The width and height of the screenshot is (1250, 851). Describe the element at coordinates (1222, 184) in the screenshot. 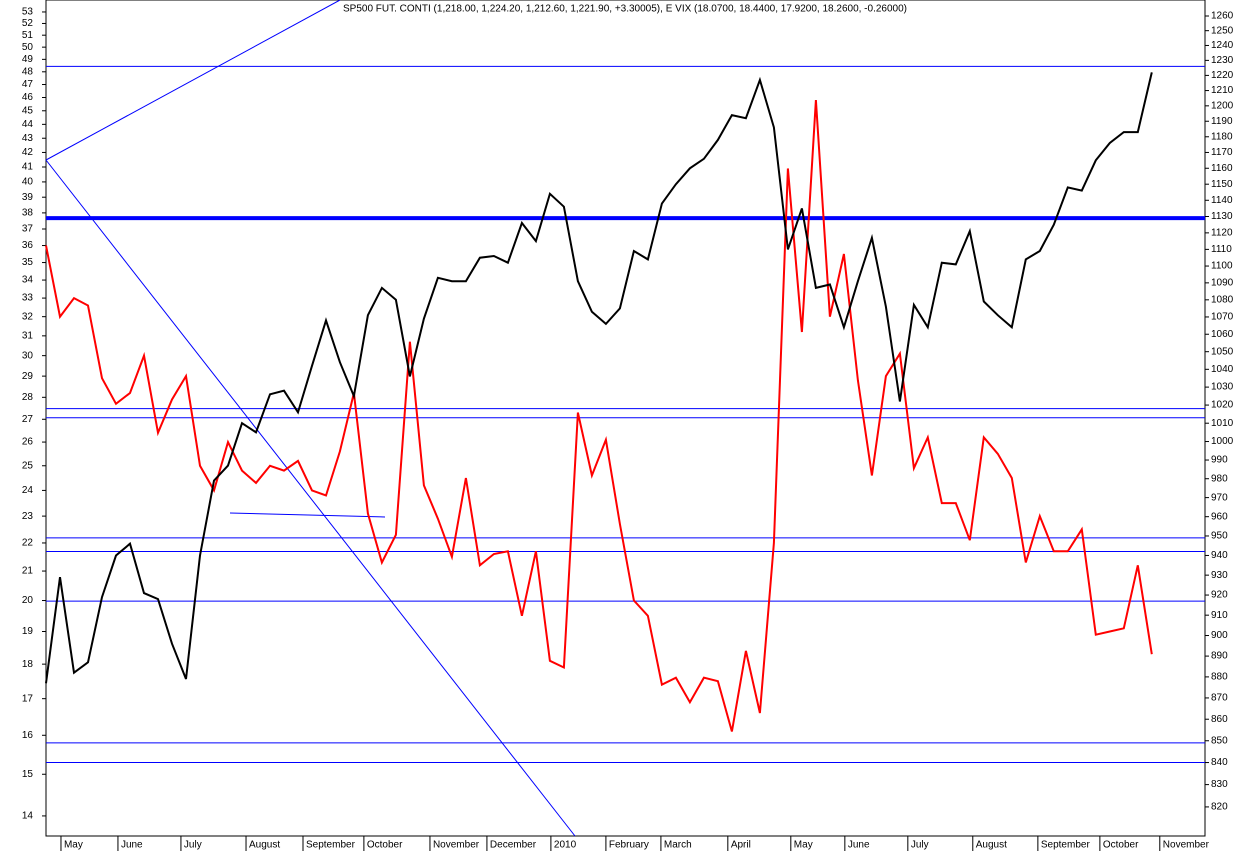

I see `y2-tick-label: 1150` at that location.